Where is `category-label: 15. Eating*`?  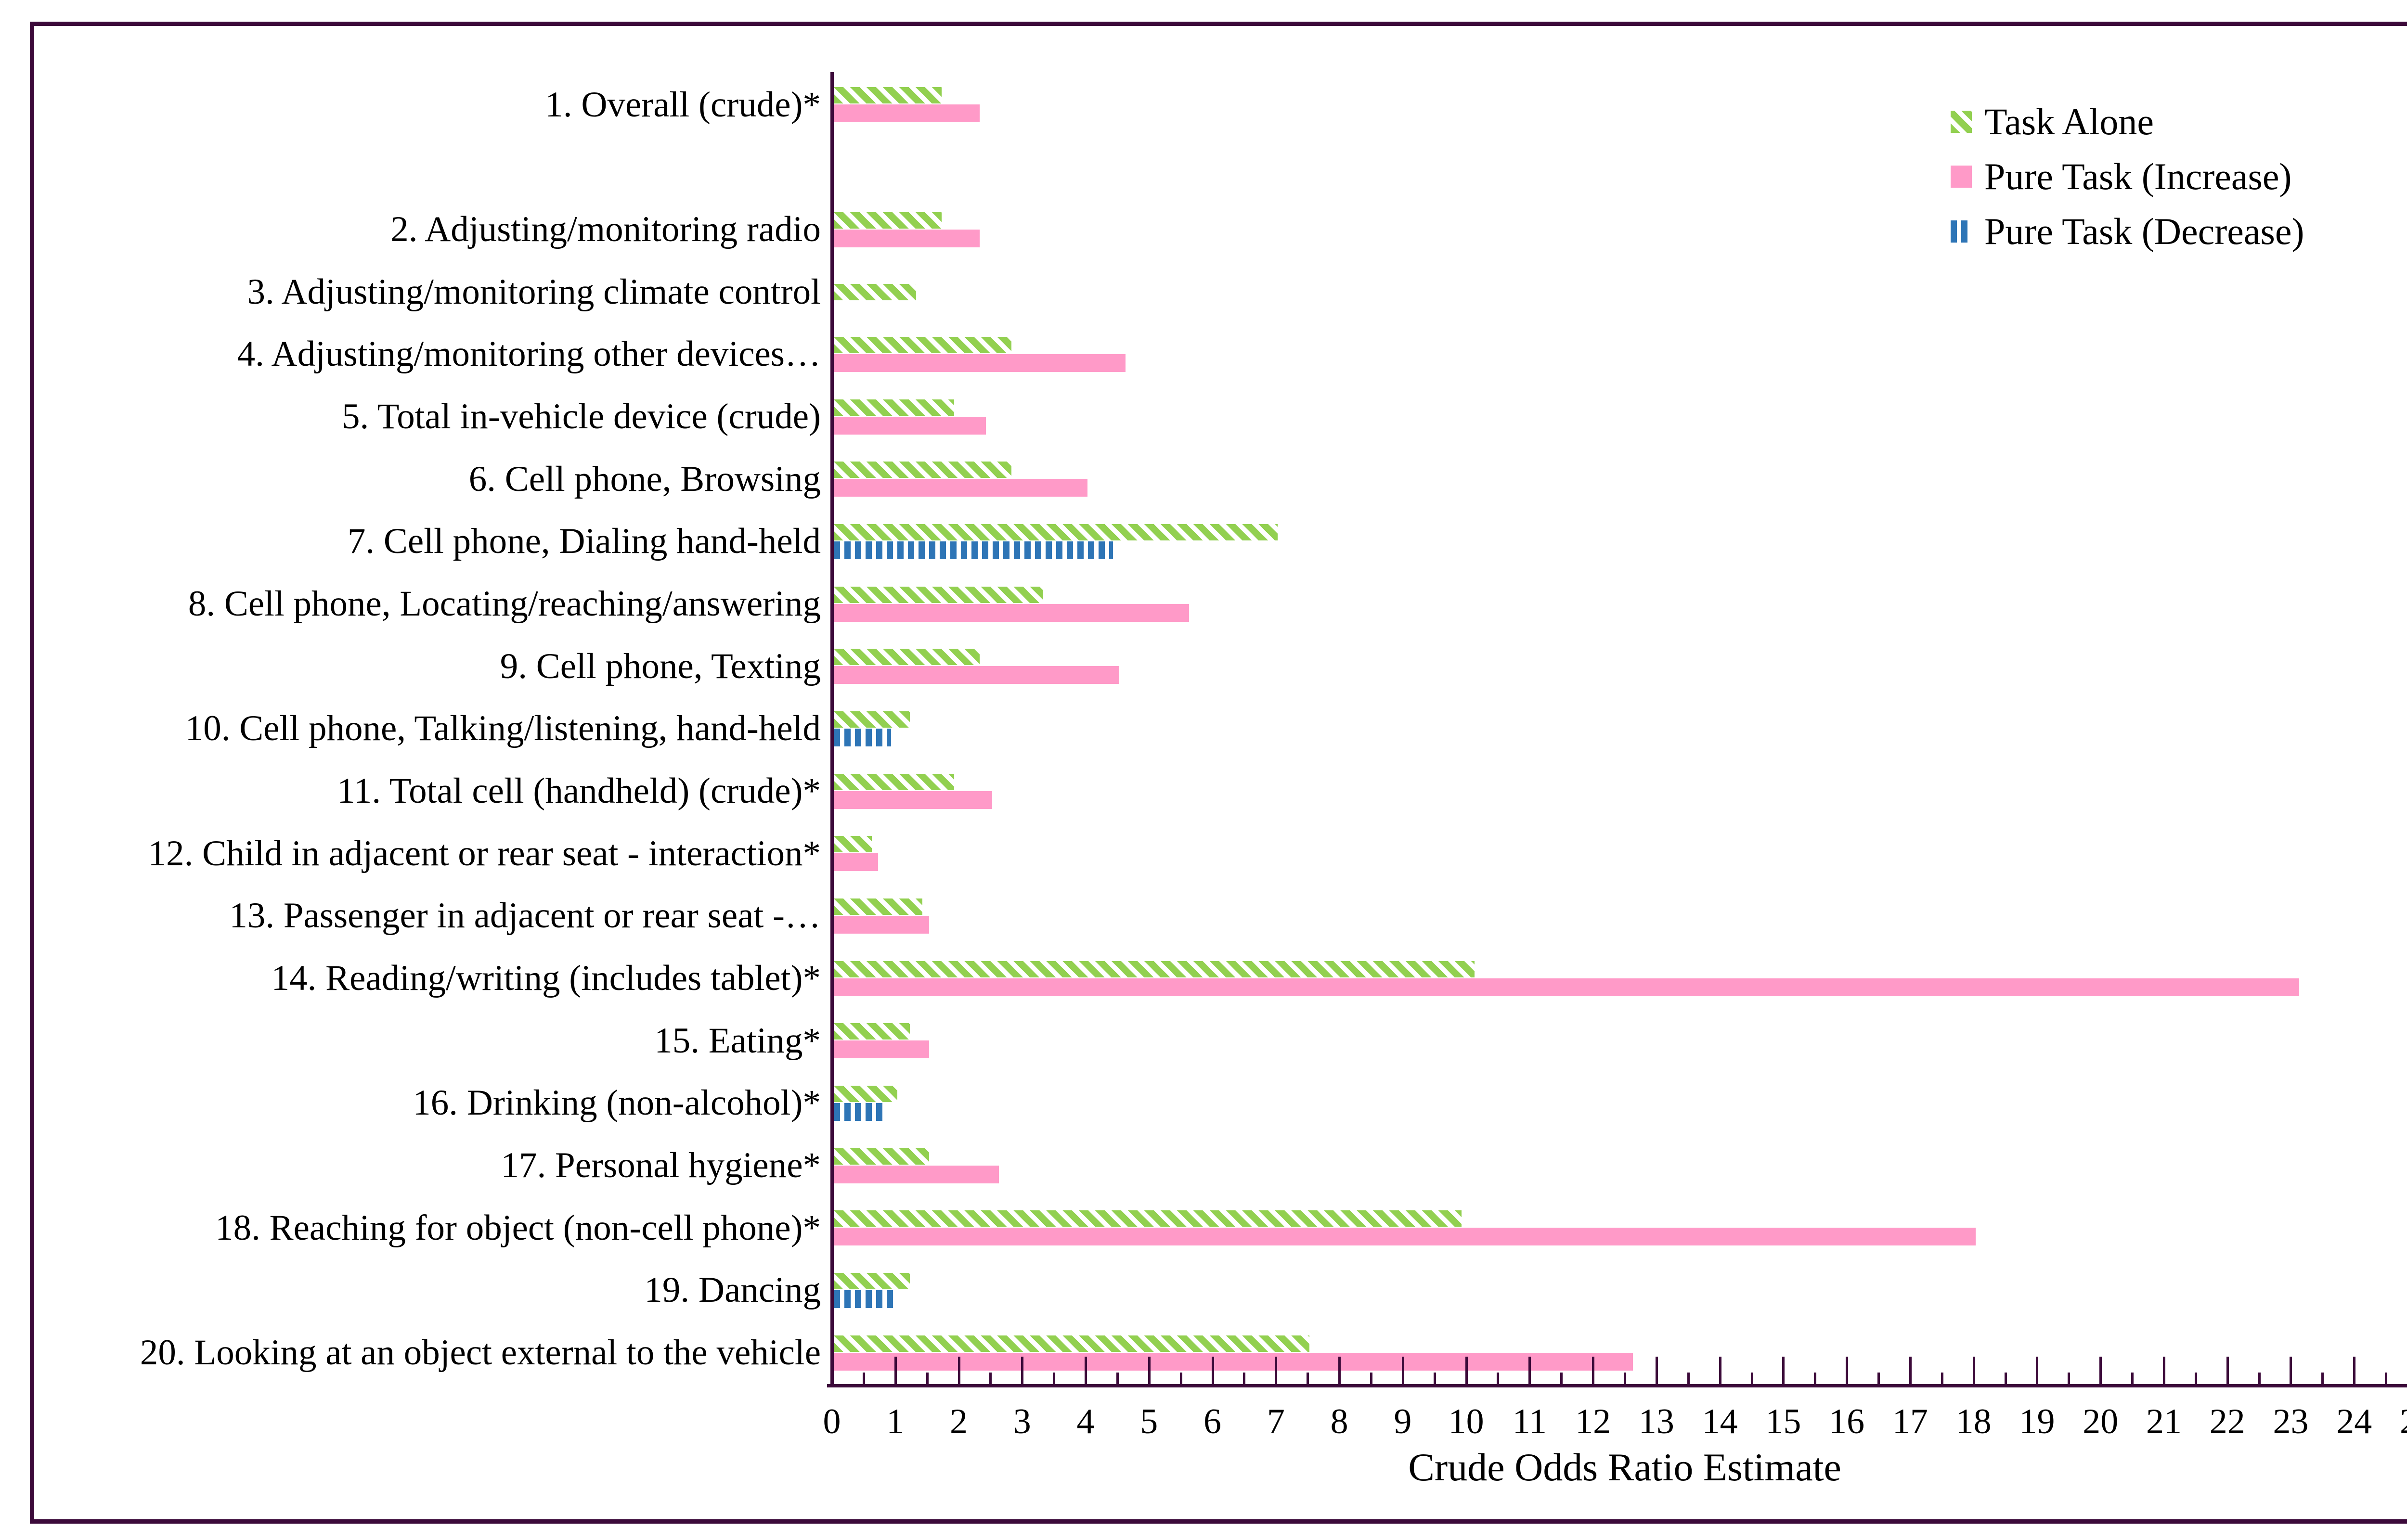
category-label: 15. Eating* is located at coordinates (737, 1040).